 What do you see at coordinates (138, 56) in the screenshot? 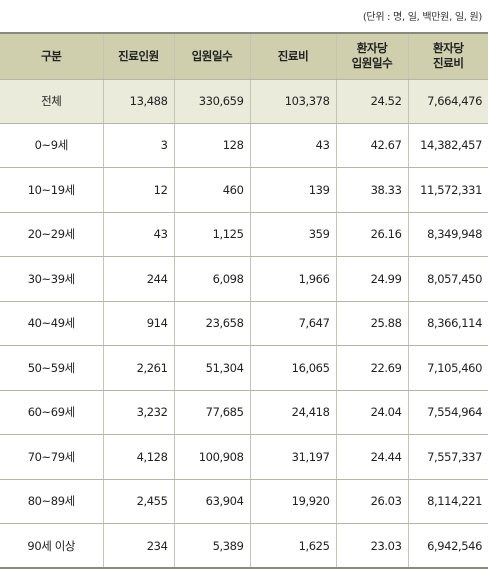
I see `header-patients: 진료인원` at bounding box center [138, 56].